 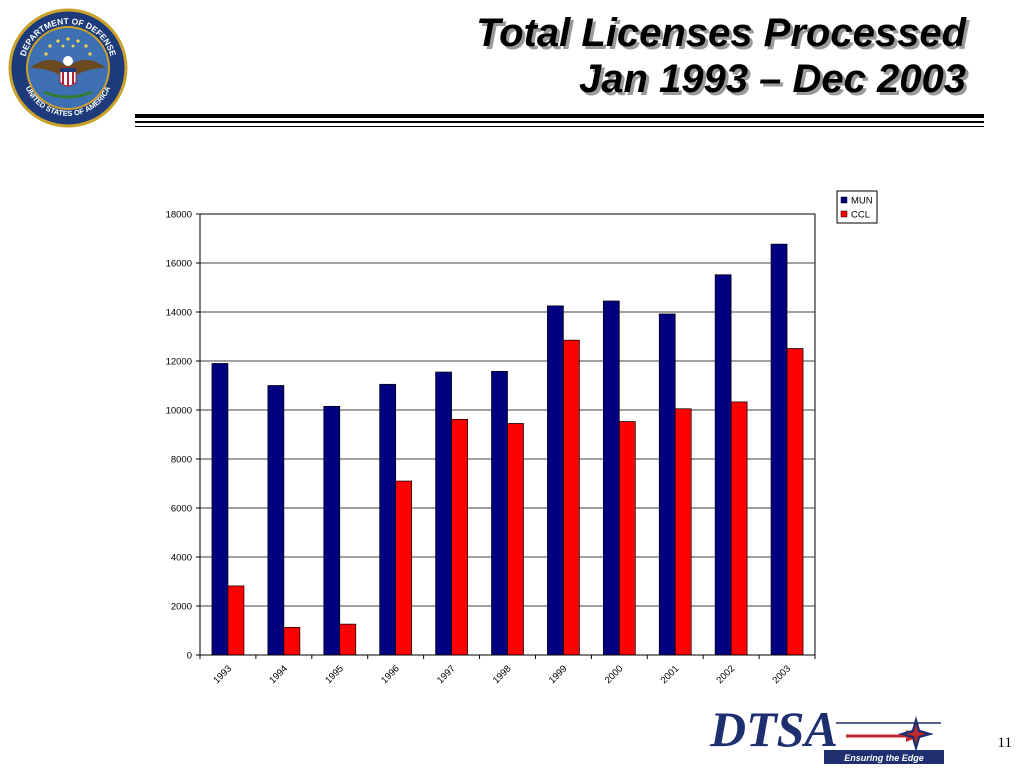 What do you see at coordinates (773, 729) in the screenshot?
I see `dtsa-logo-text: DTSA` at bounding box center [773, 729].